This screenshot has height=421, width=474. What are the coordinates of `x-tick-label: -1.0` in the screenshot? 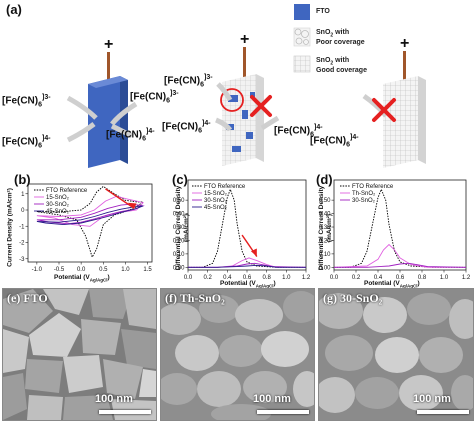 It's located at (37, 270).